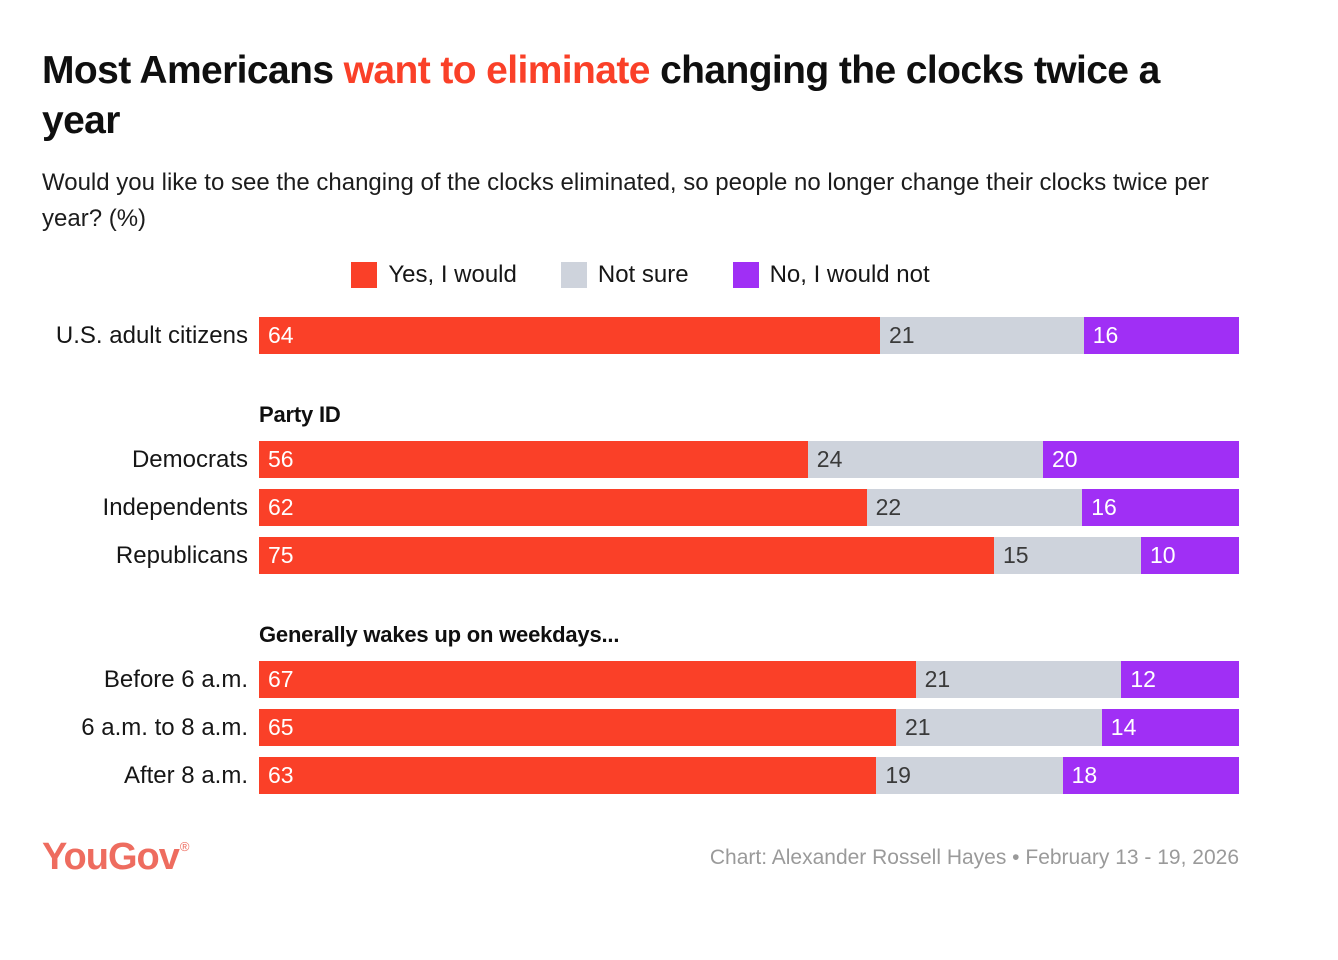 The image size is (1338, 960). I want to click on legend-label: No, I would not, so click(849, 275).